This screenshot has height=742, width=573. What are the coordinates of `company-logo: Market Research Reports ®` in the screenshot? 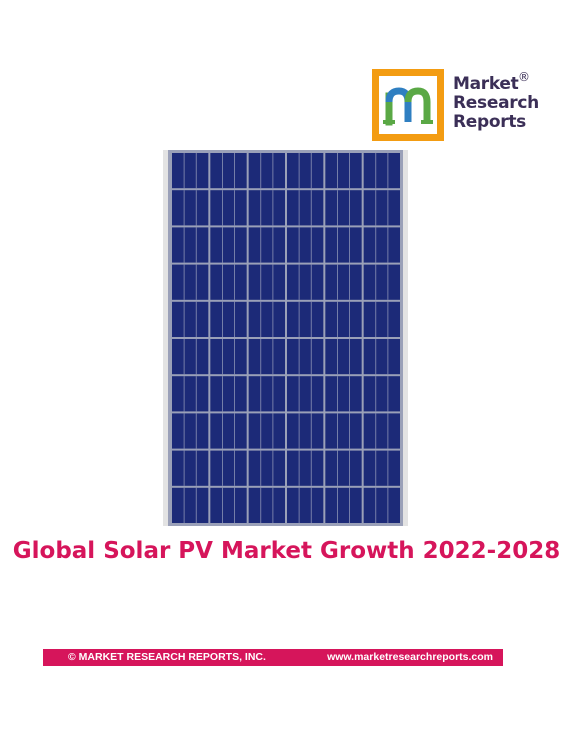 It's located at (455, 106).